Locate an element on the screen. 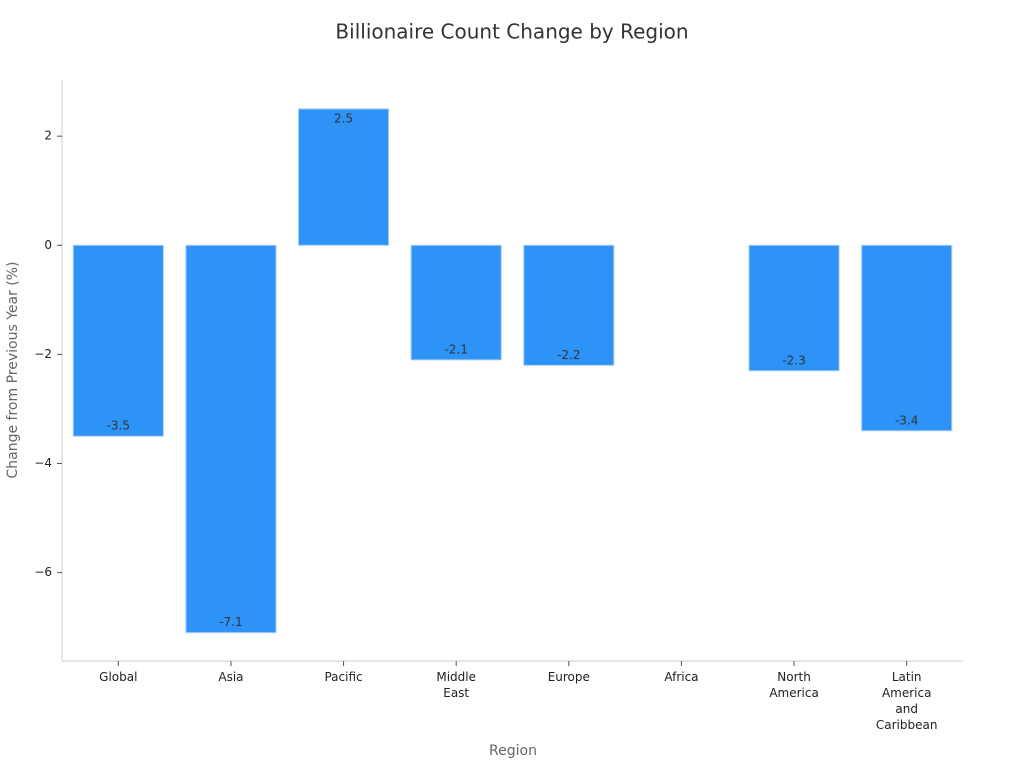  value-label: -3.4 is located at coordinates (906, 420).